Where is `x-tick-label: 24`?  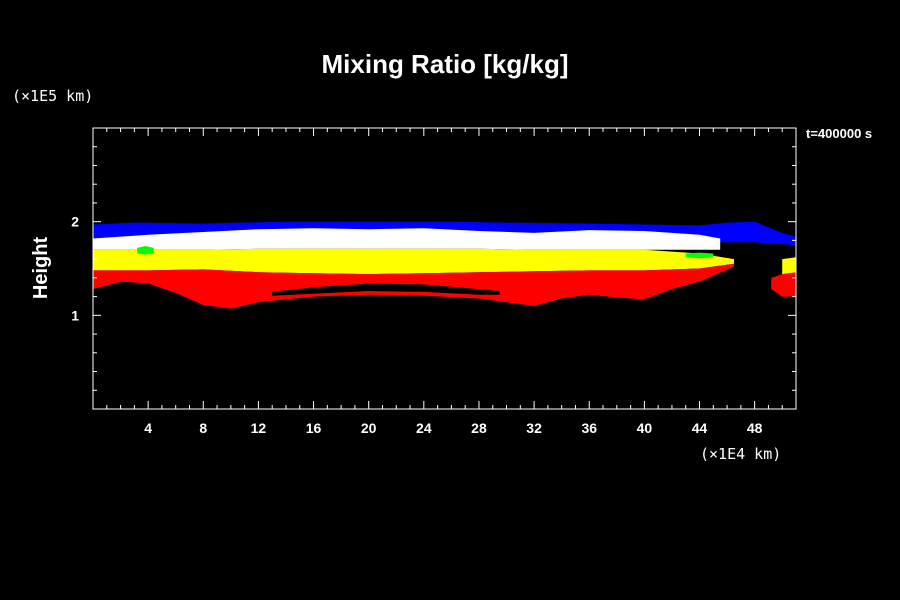 x-tick-label: 24 is located at coordinates (424, 428).